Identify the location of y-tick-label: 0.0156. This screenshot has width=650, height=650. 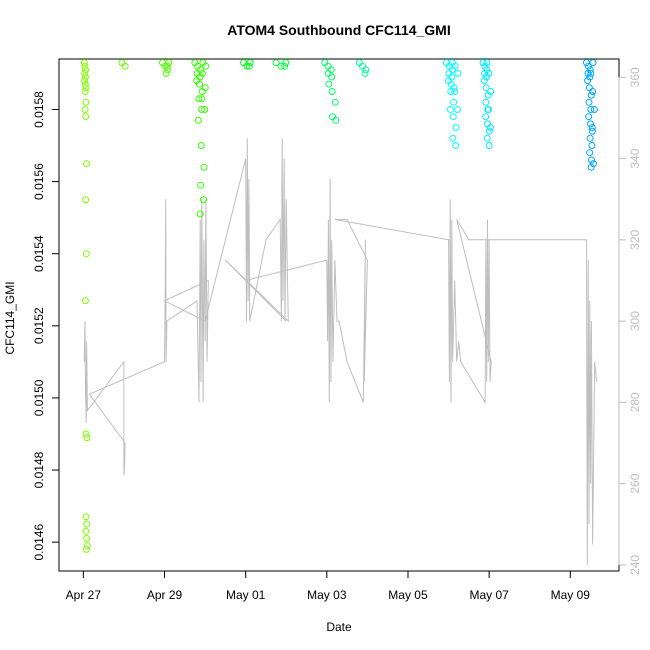
(39, 181).